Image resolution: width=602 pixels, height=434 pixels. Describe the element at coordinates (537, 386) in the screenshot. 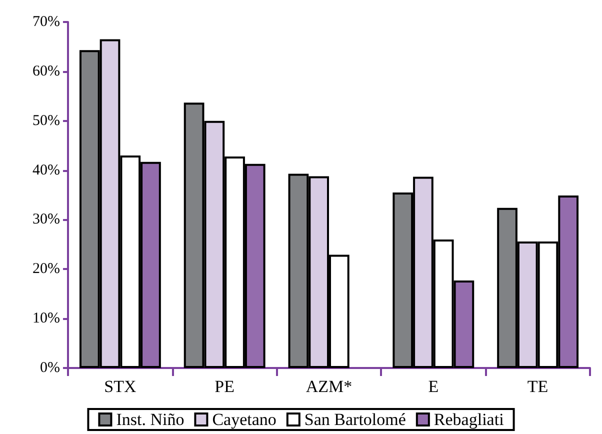

I see `x-tick-label: TE` at that location.